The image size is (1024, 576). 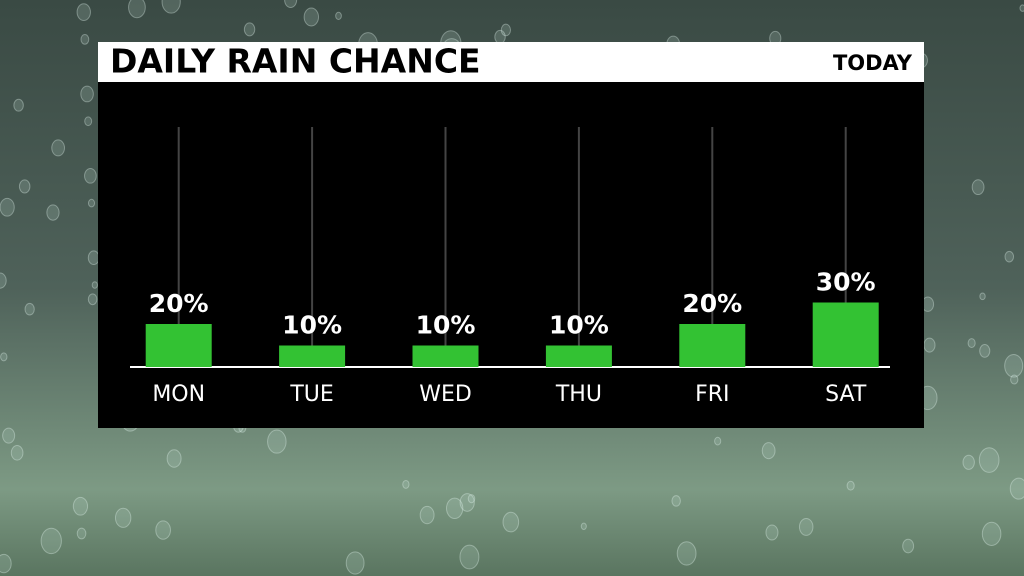 I want to click on chart-subtitle: TODAY, so click(x=873, y=63).